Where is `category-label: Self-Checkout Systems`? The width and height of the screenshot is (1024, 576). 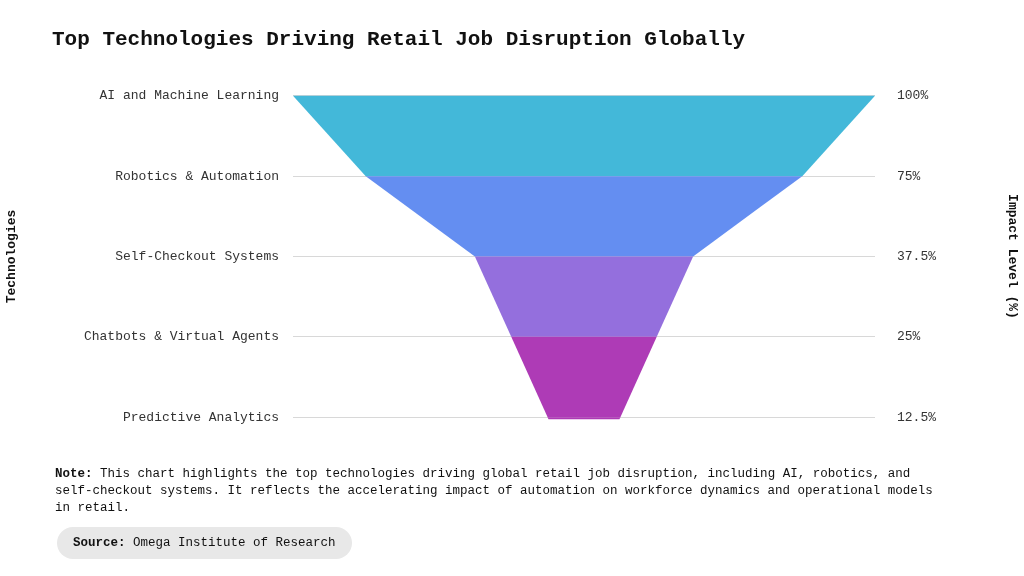 category-label: Self-Checkout Systems is located at coordinates (197, 256).